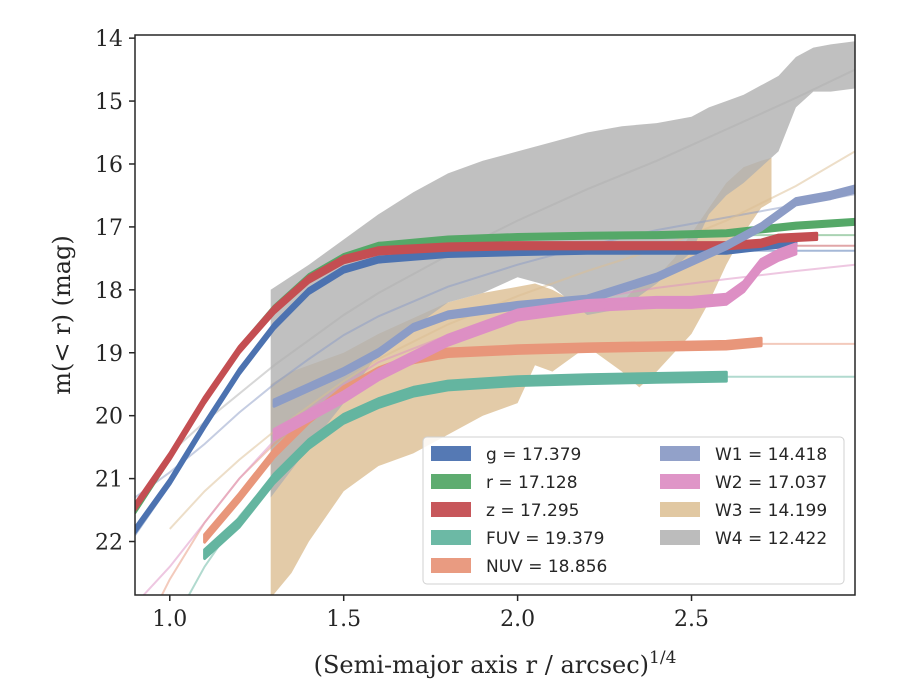 This screenshot has height=700, width=900. I want to click on x-axis-title: (Semi-major axis r / arcsec)1/4, so click(495, 663).